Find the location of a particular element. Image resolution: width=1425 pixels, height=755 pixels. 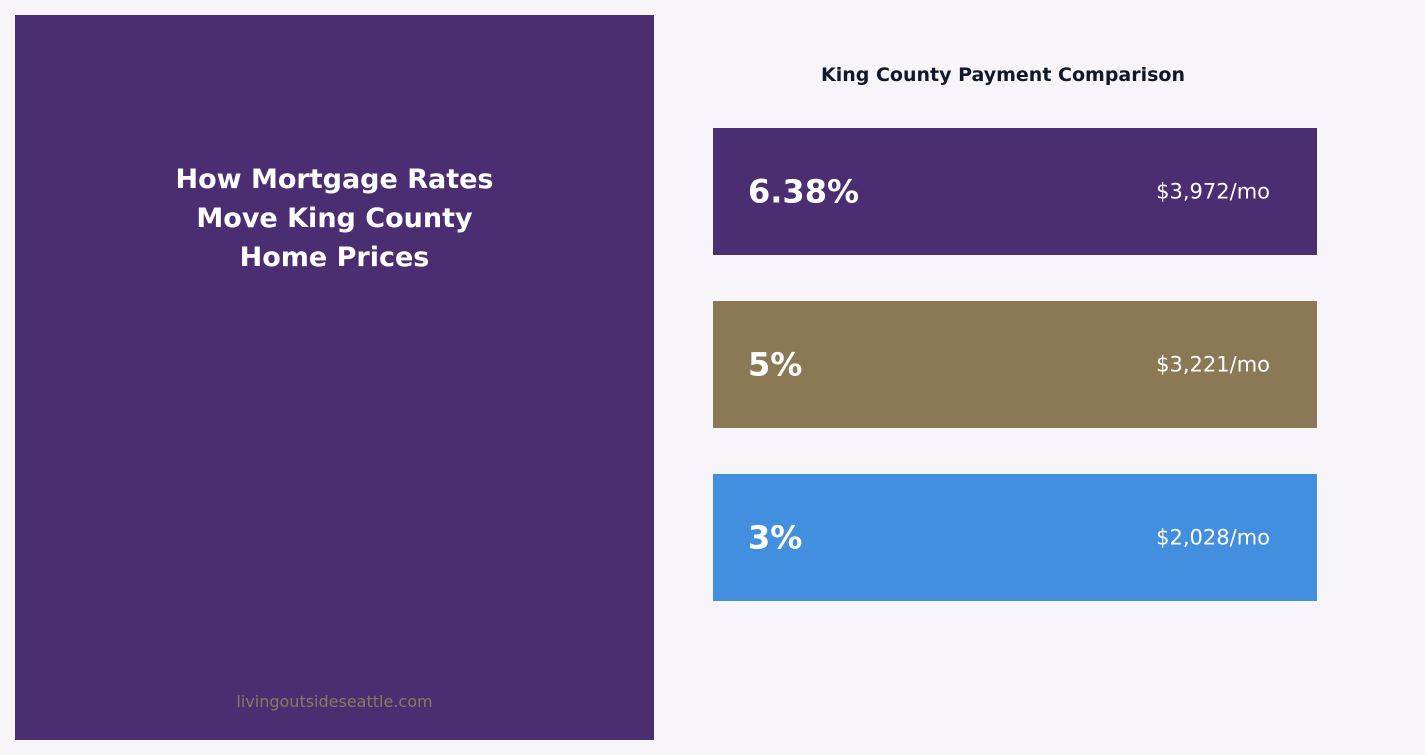

site-credit: livingoutsideseattle.com is located at coordinates (334, 701).